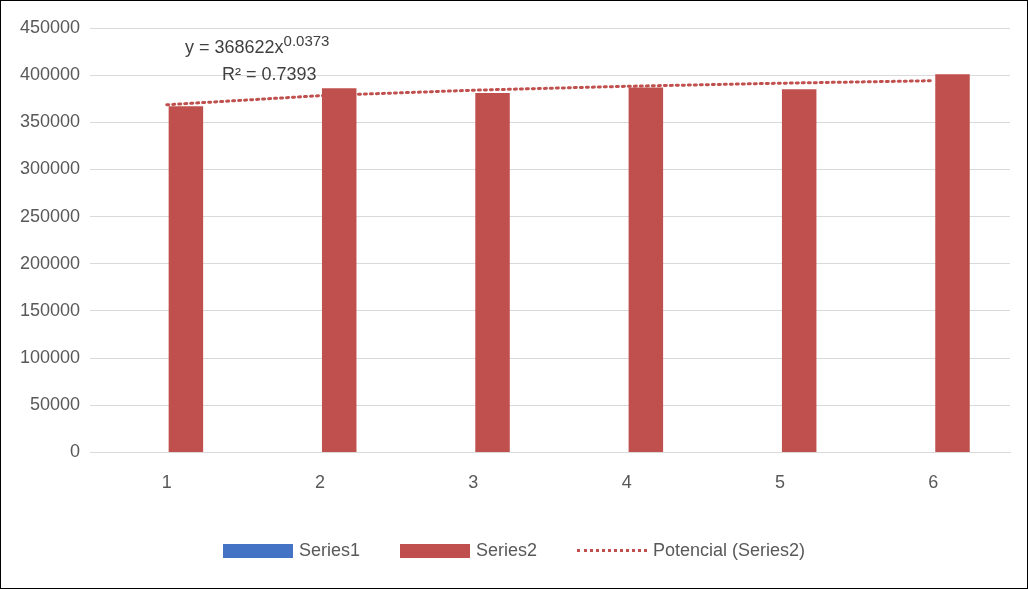 The height and width of the screenshot is (589, 1028). What do you see at coordinates (626, 482) in the screenshot?
I see `x-tick-label: 4` at bounding box center [626, 482].